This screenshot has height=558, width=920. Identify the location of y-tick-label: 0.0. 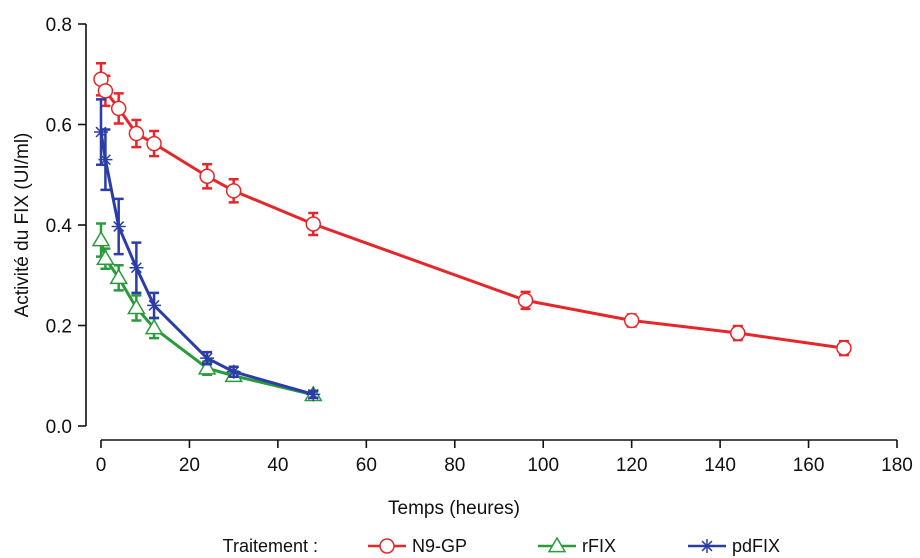
(59, 427).